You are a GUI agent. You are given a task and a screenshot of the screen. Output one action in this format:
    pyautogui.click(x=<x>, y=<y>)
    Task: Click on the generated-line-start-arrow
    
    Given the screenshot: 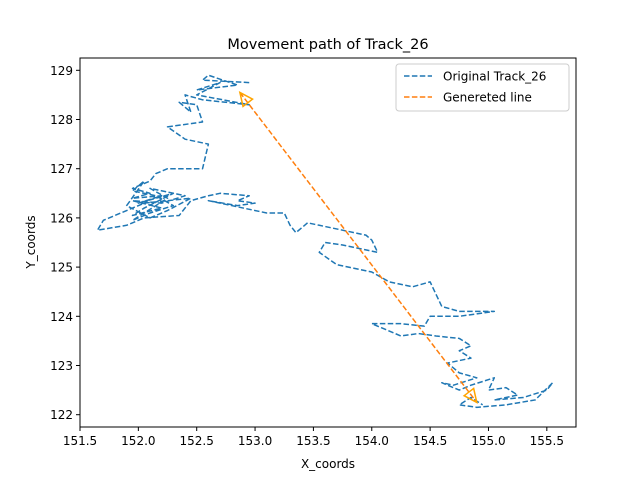 What is the action you would take?
    pyautogui.click(x=246, y=99)
    